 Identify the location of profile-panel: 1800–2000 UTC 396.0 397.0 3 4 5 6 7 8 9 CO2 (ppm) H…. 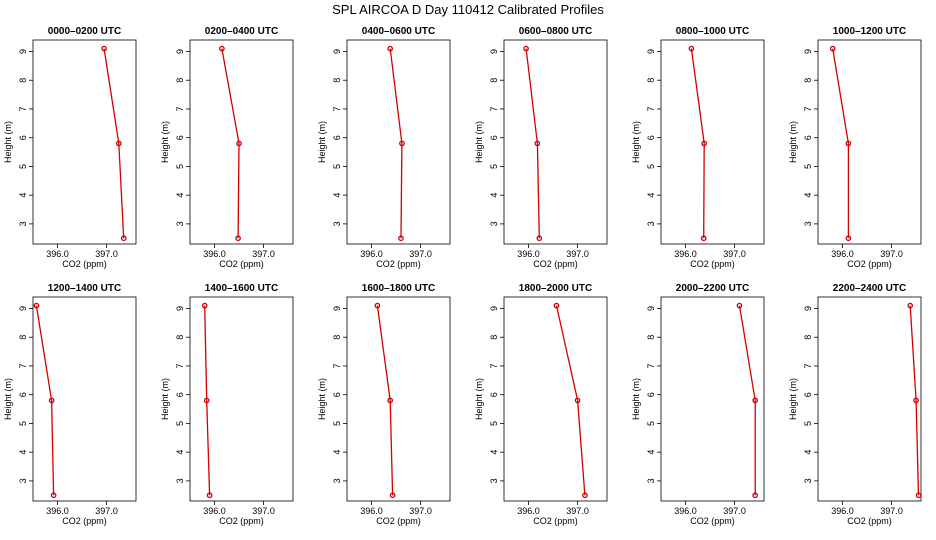
(541, 404).